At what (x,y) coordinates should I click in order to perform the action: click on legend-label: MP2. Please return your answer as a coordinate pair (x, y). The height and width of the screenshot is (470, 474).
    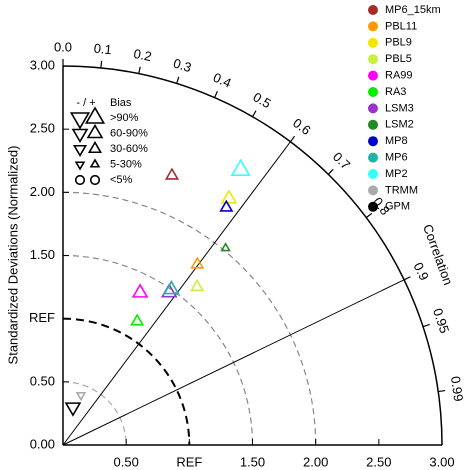
    Looking at the image, I should click on (396, 174).